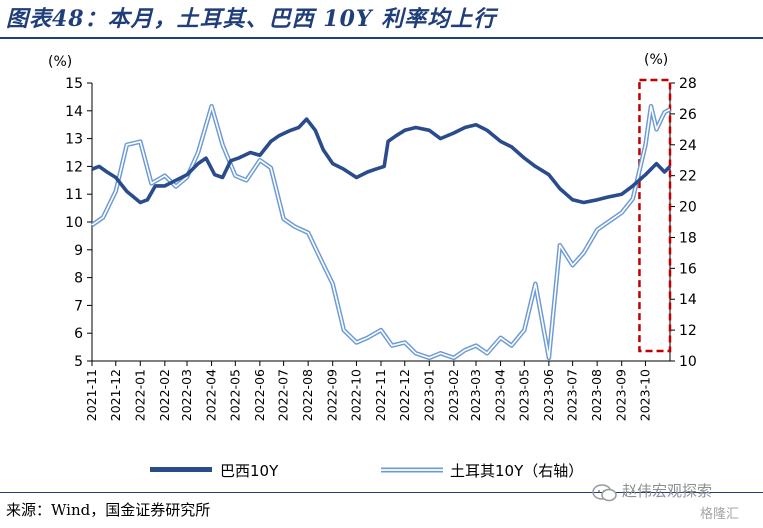  I want to click on x-tick-label: 2022-07, so click(283, 395).